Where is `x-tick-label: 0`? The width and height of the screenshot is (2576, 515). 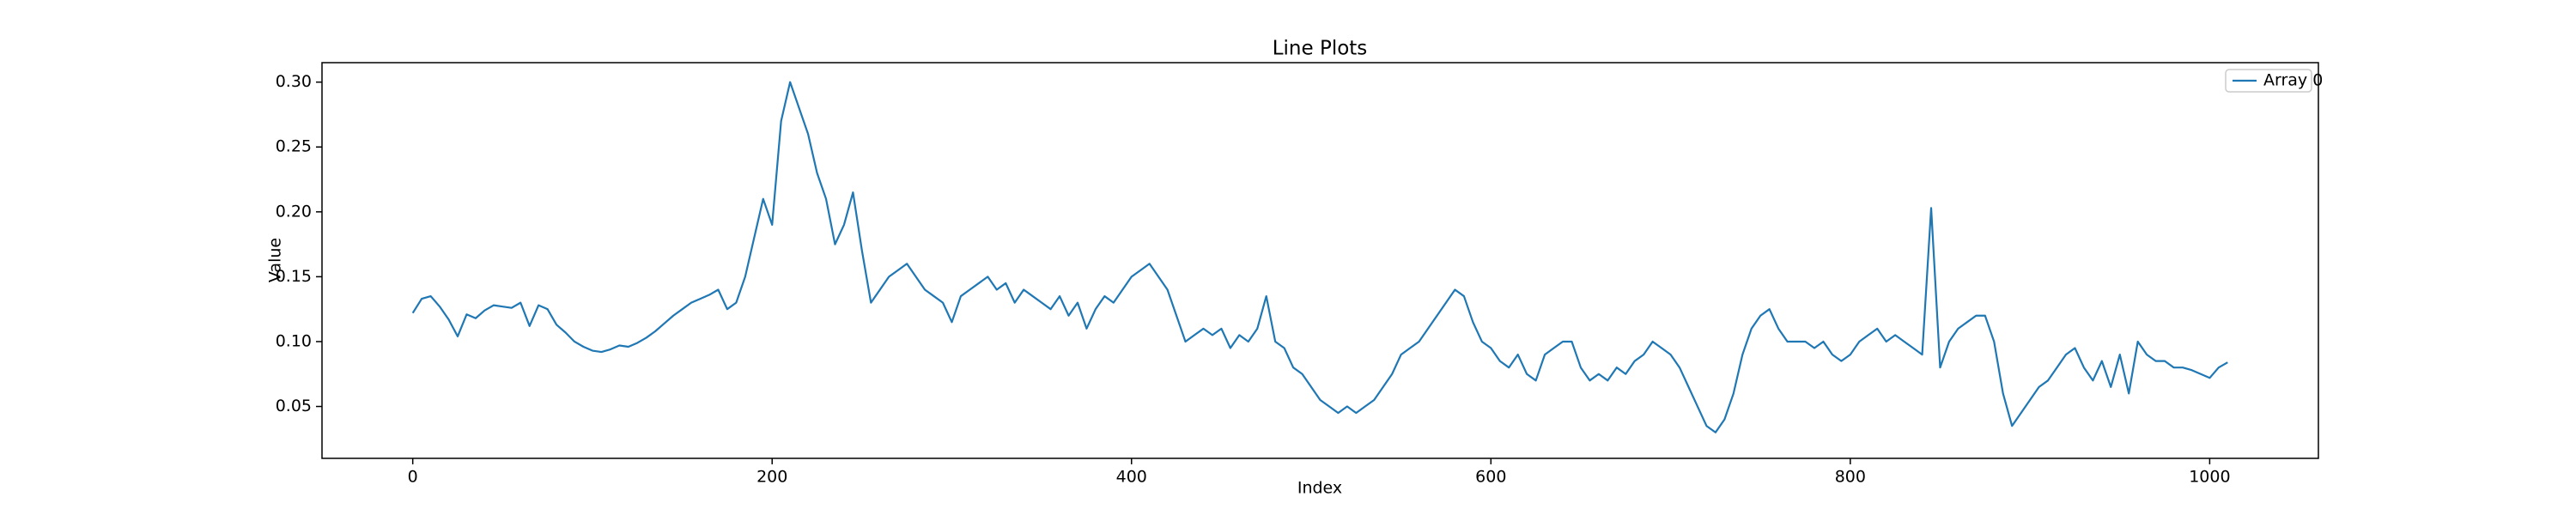
x-tick-label: 0 is located at coordinates (413, 477).